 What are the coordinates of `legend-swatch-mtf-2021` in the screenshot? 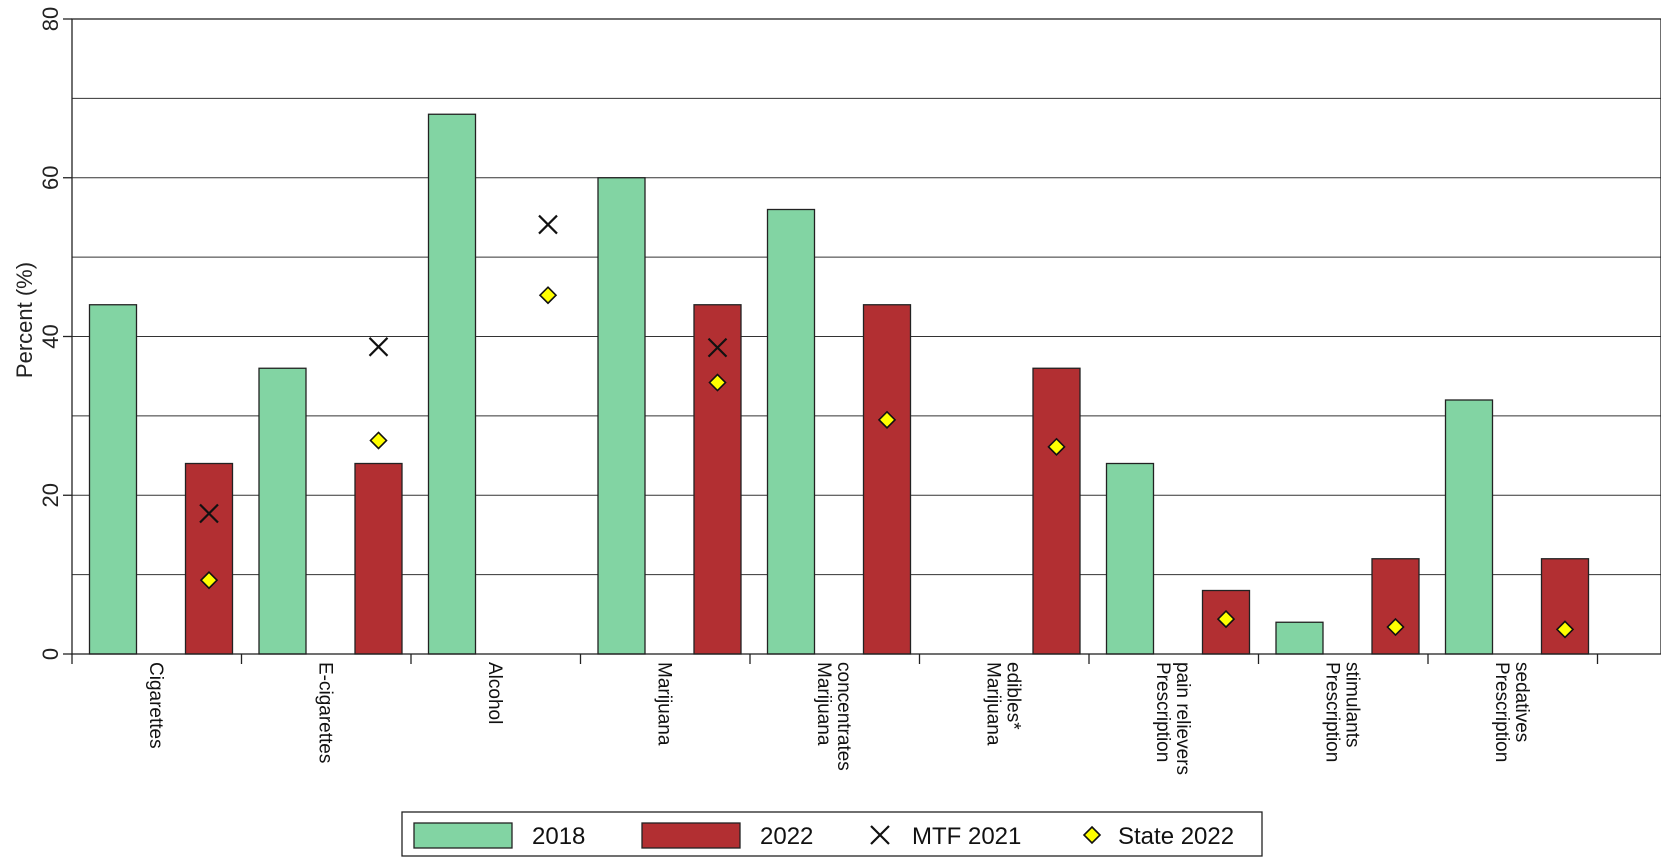 It's located at (880, 835).